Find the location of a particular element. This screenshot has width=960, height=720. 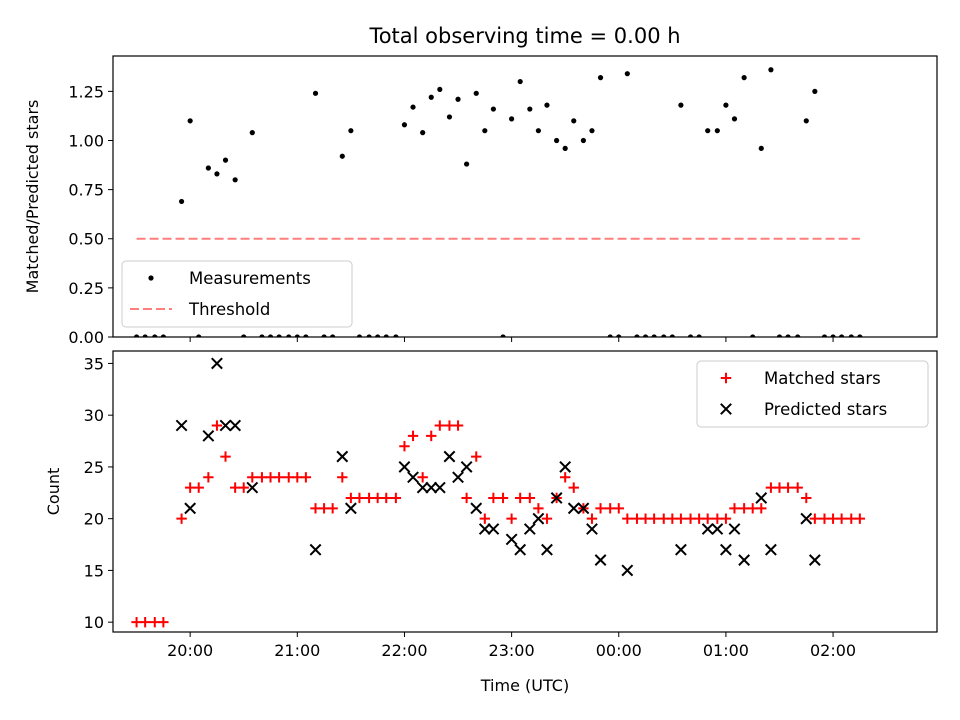

count-legend-label: Predicted stars is located at coordinates (825, 409).